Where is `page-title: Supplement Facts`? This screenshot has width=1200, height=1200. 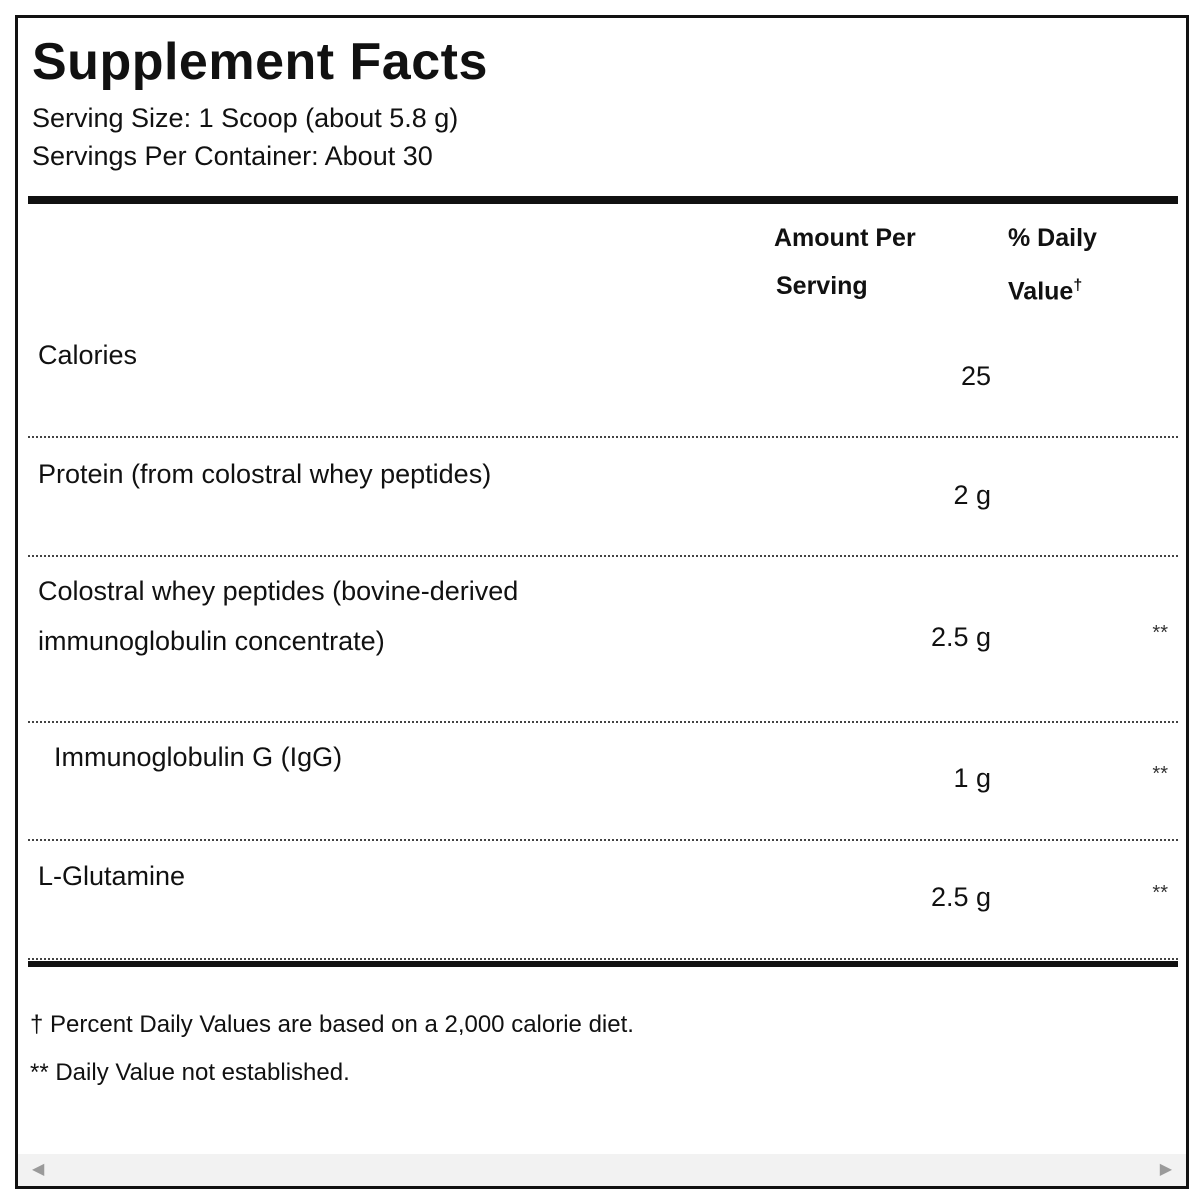
page-title: Supplement Facts is located at coordinates (260, 62).